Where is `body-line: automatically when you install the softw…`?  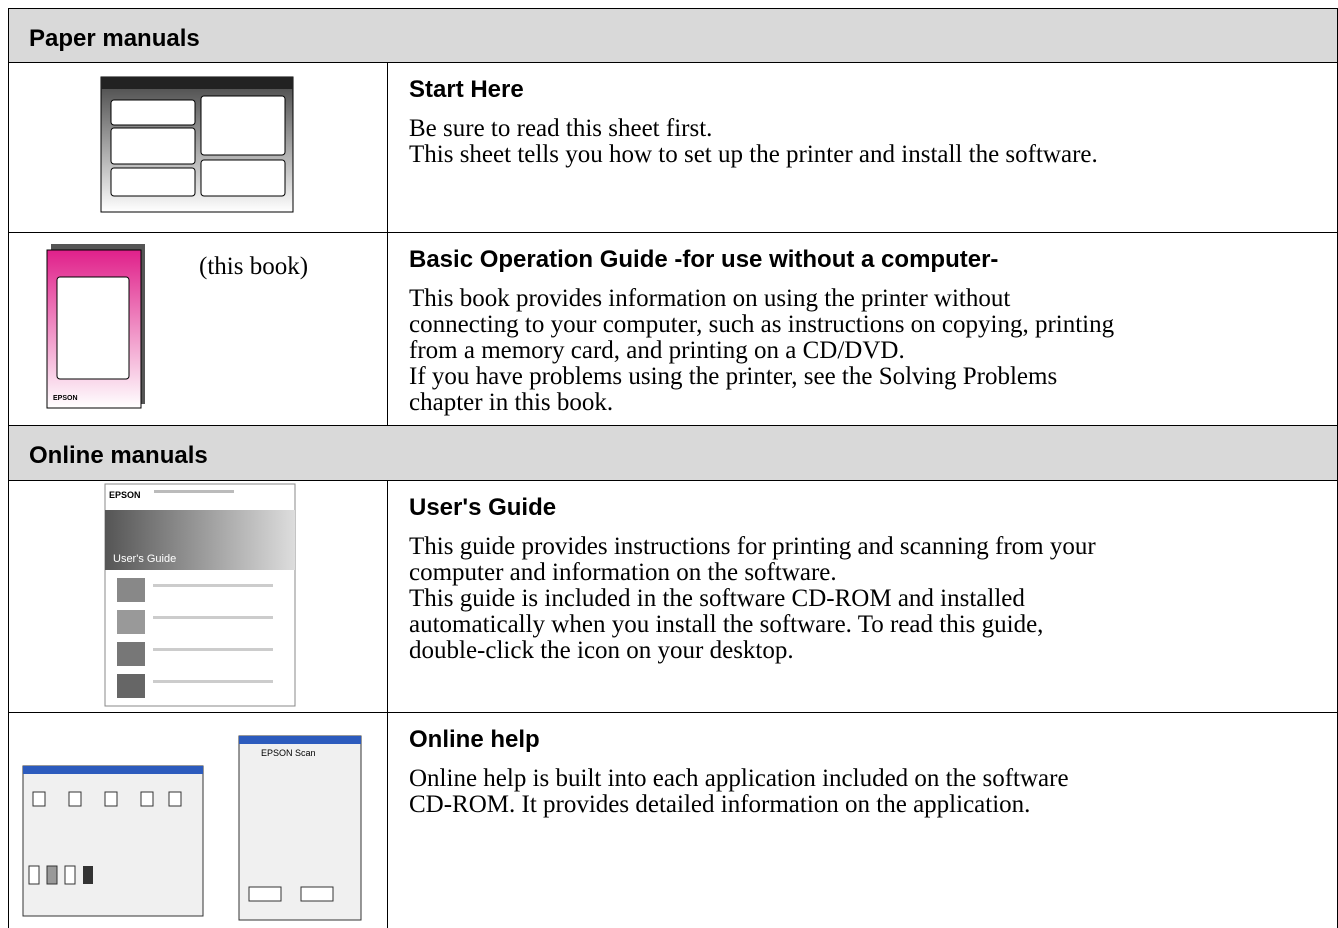
body-line: automatically when you install the softw… is located at coordinates (726, 624).